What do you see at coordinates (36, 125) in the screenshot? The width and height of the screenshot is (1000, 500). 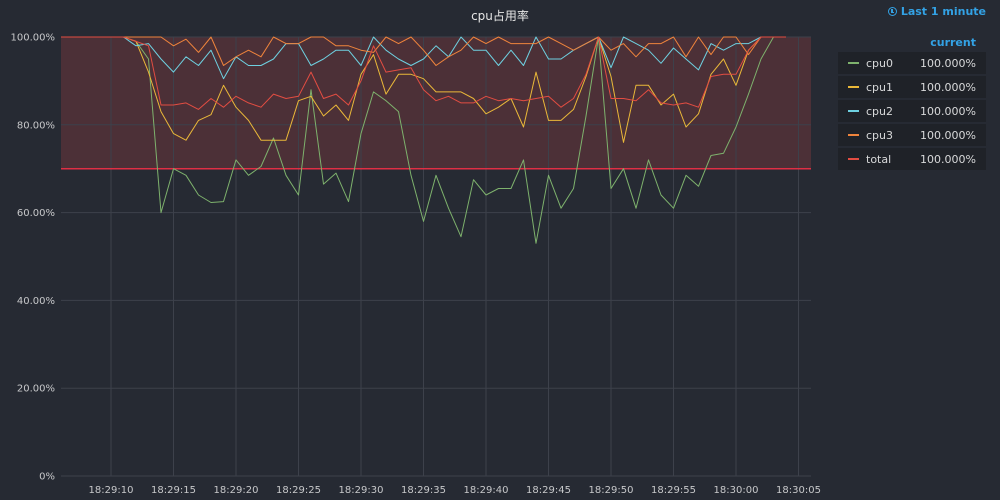 I see `y-tick-label: 80.00%` at bounding box center [36, 125].